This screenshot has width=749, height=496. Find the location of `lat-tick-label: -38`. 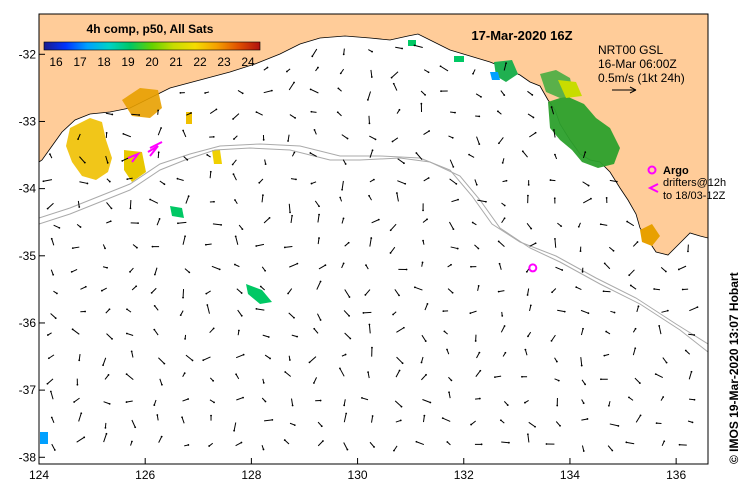

lat-tick-label: -38 is located at coordinates (28, 457).